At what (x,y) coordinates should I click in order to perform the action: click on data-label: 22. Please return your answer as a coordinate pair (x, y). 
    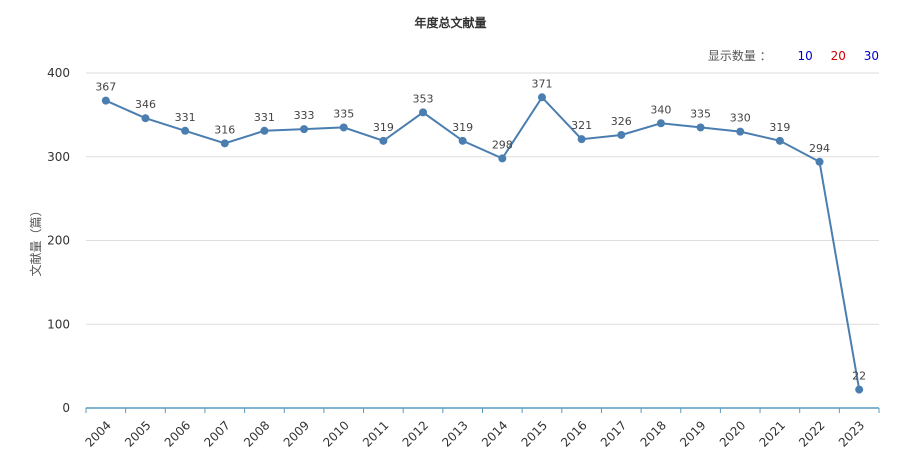
    Looking at the image, I should click on (859, 376).